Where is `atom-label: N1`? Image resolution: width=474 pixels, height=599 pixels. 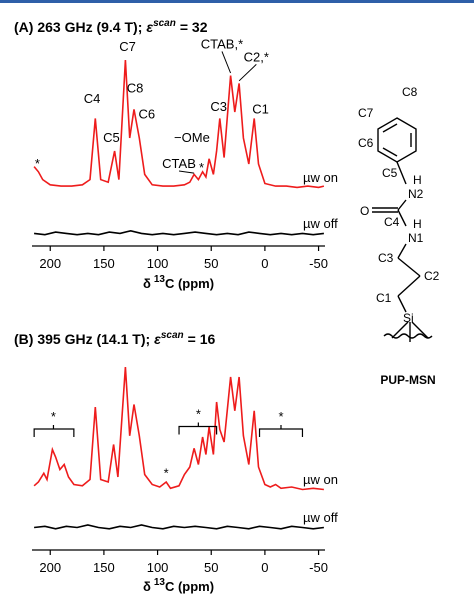 atom-label: N1 is located at coordinates (416, 238).